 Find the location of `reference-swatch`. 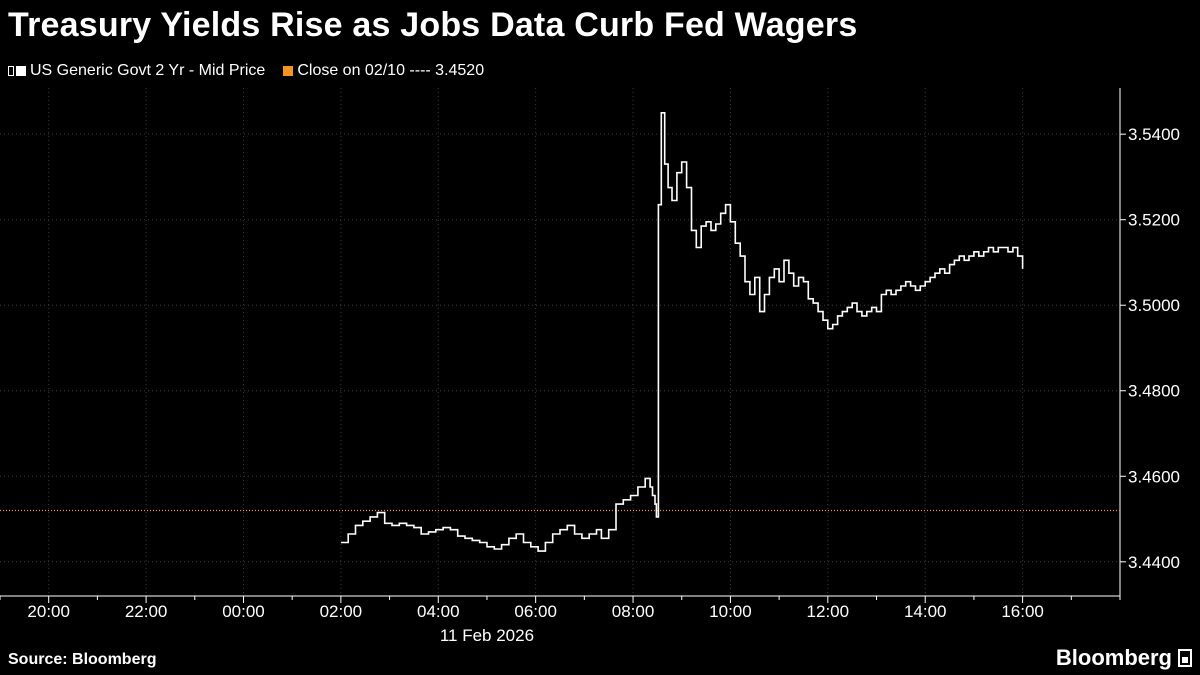

reference-swatch is located at coordinates (288, 71).